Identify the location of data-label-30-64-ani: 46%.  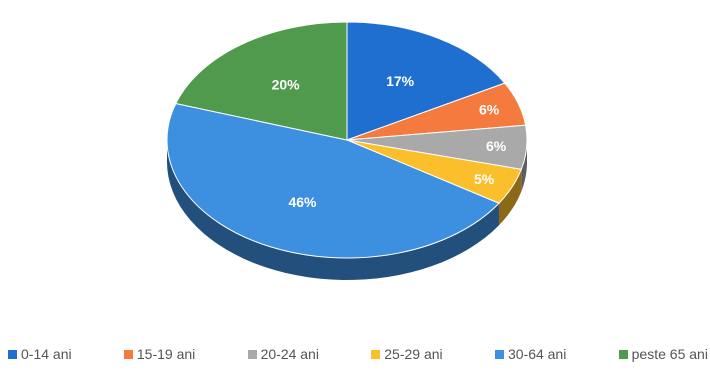
(302, 202).